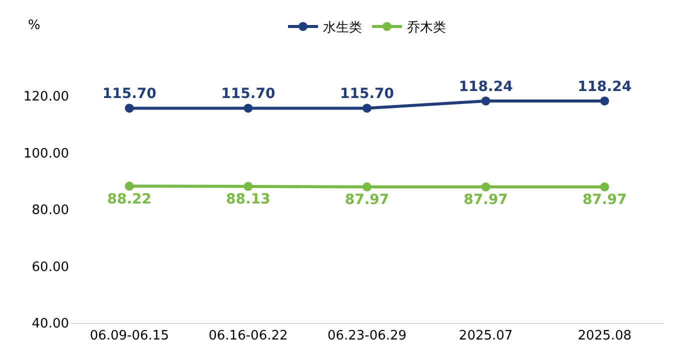  What do you see at coordinates (342, 28) in the screenshot?
I see `legend-label: 水生类` at bounding box center [342, 28].